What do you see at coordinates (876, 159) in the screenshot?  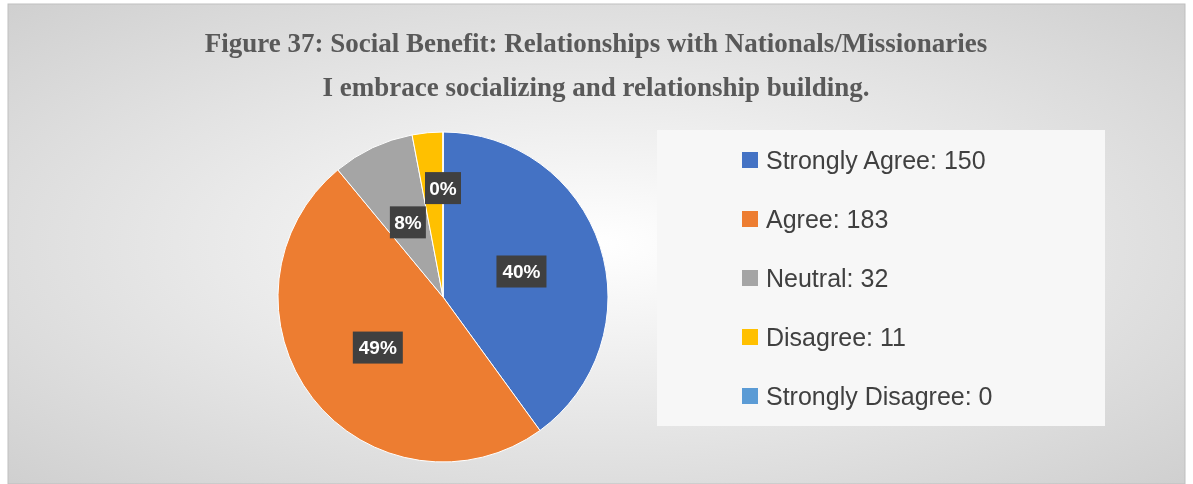 I see `legend-label: Strongly Agree: 150` at bounding box center [876, 159].